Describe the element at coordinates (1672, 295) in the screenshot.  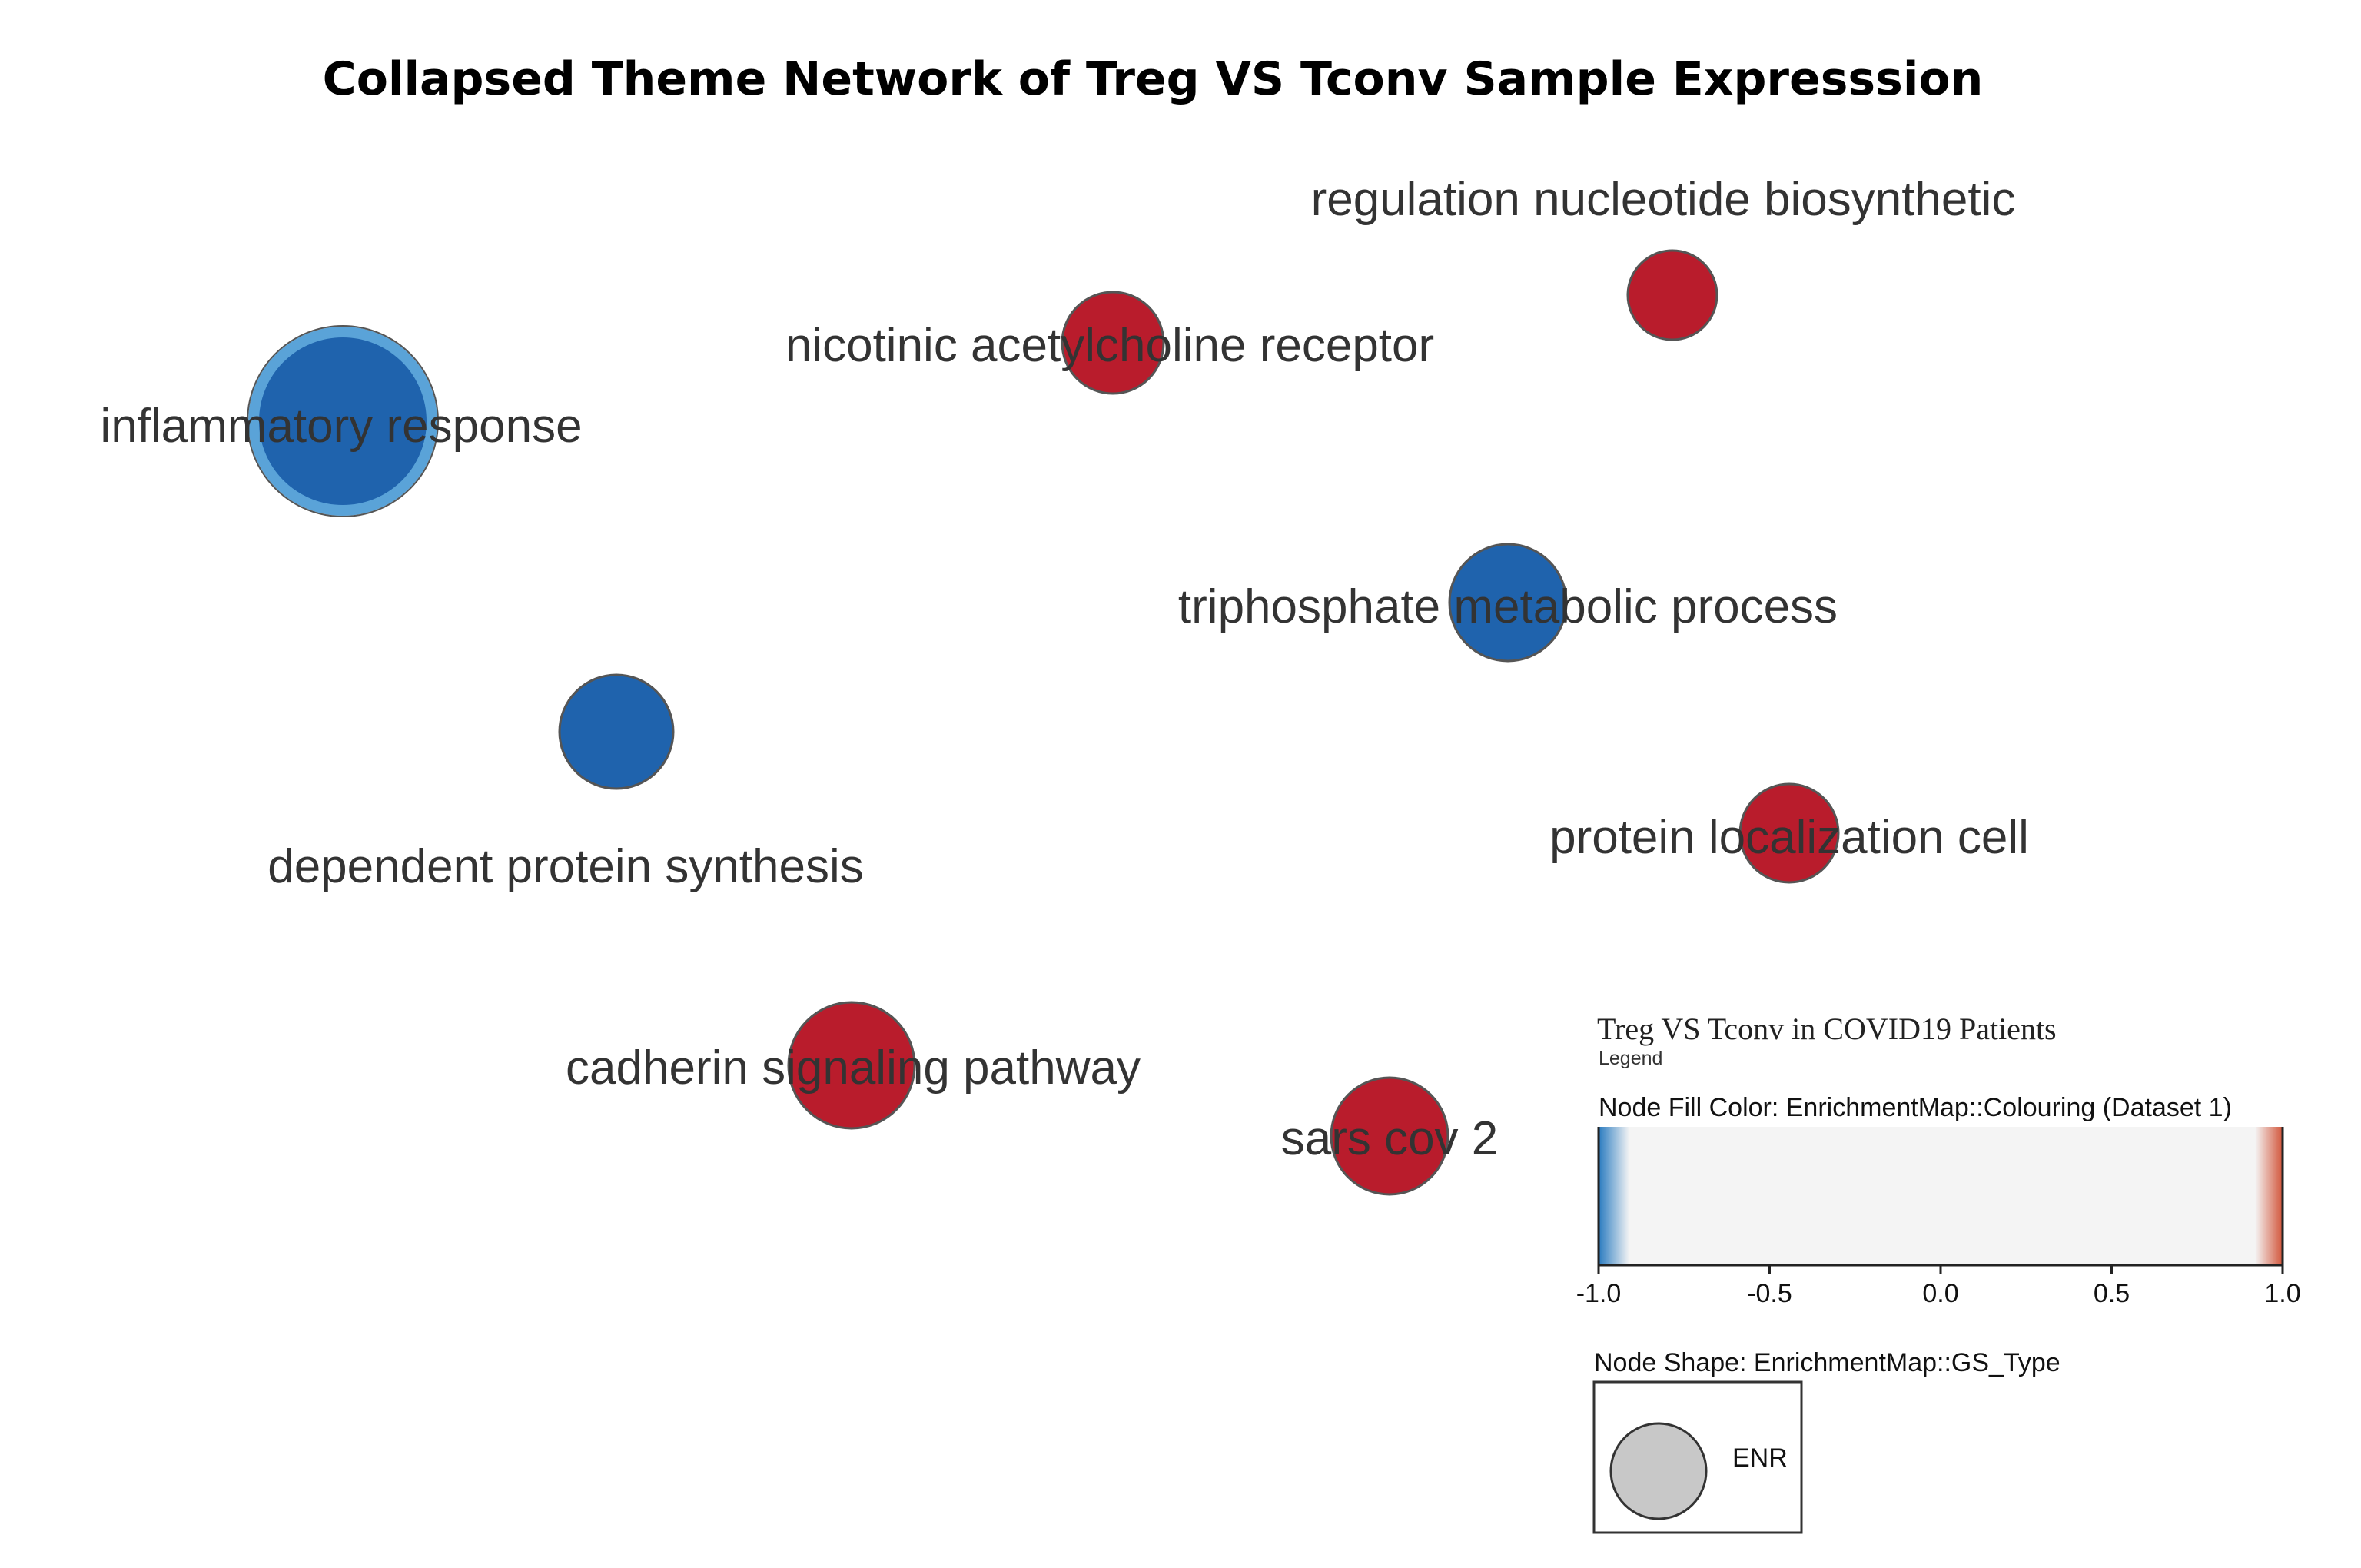
I see `node-regulation` at that location.